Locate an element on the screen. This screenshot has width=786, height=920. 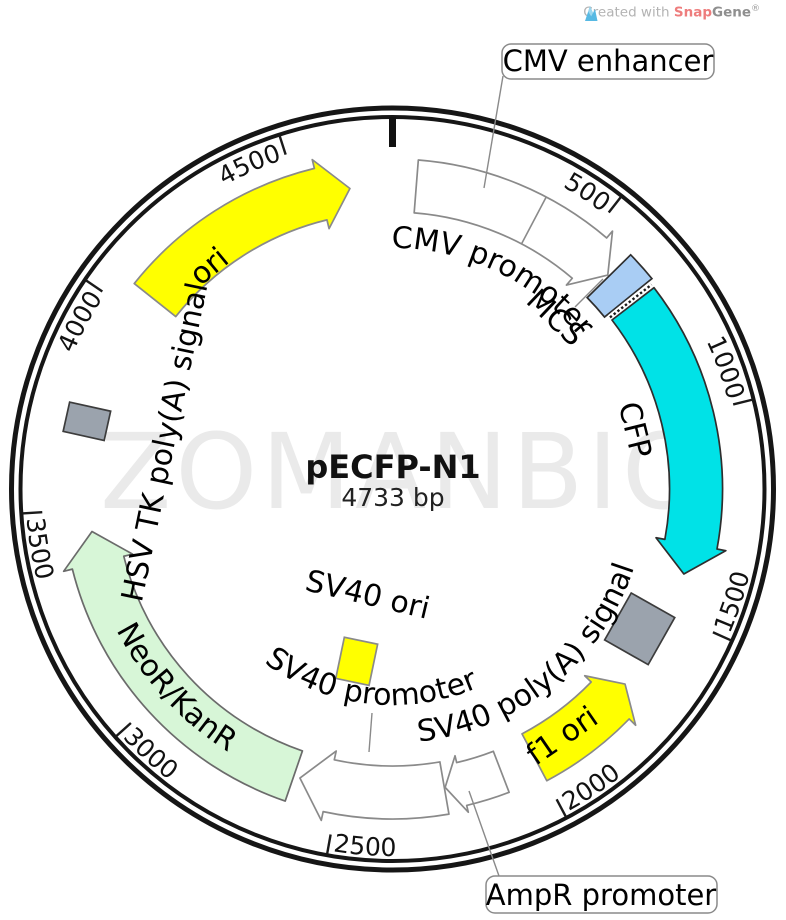
label-box-cmv-enhancer: CMV enhancer is located at coordinates (608, 61).